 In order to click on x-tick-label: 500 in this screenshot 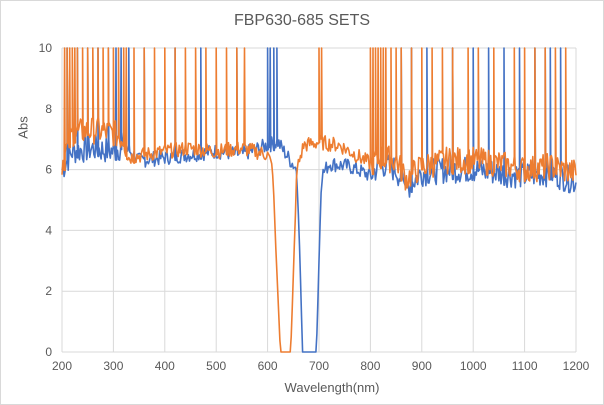, I will do `click(216, 366)`.